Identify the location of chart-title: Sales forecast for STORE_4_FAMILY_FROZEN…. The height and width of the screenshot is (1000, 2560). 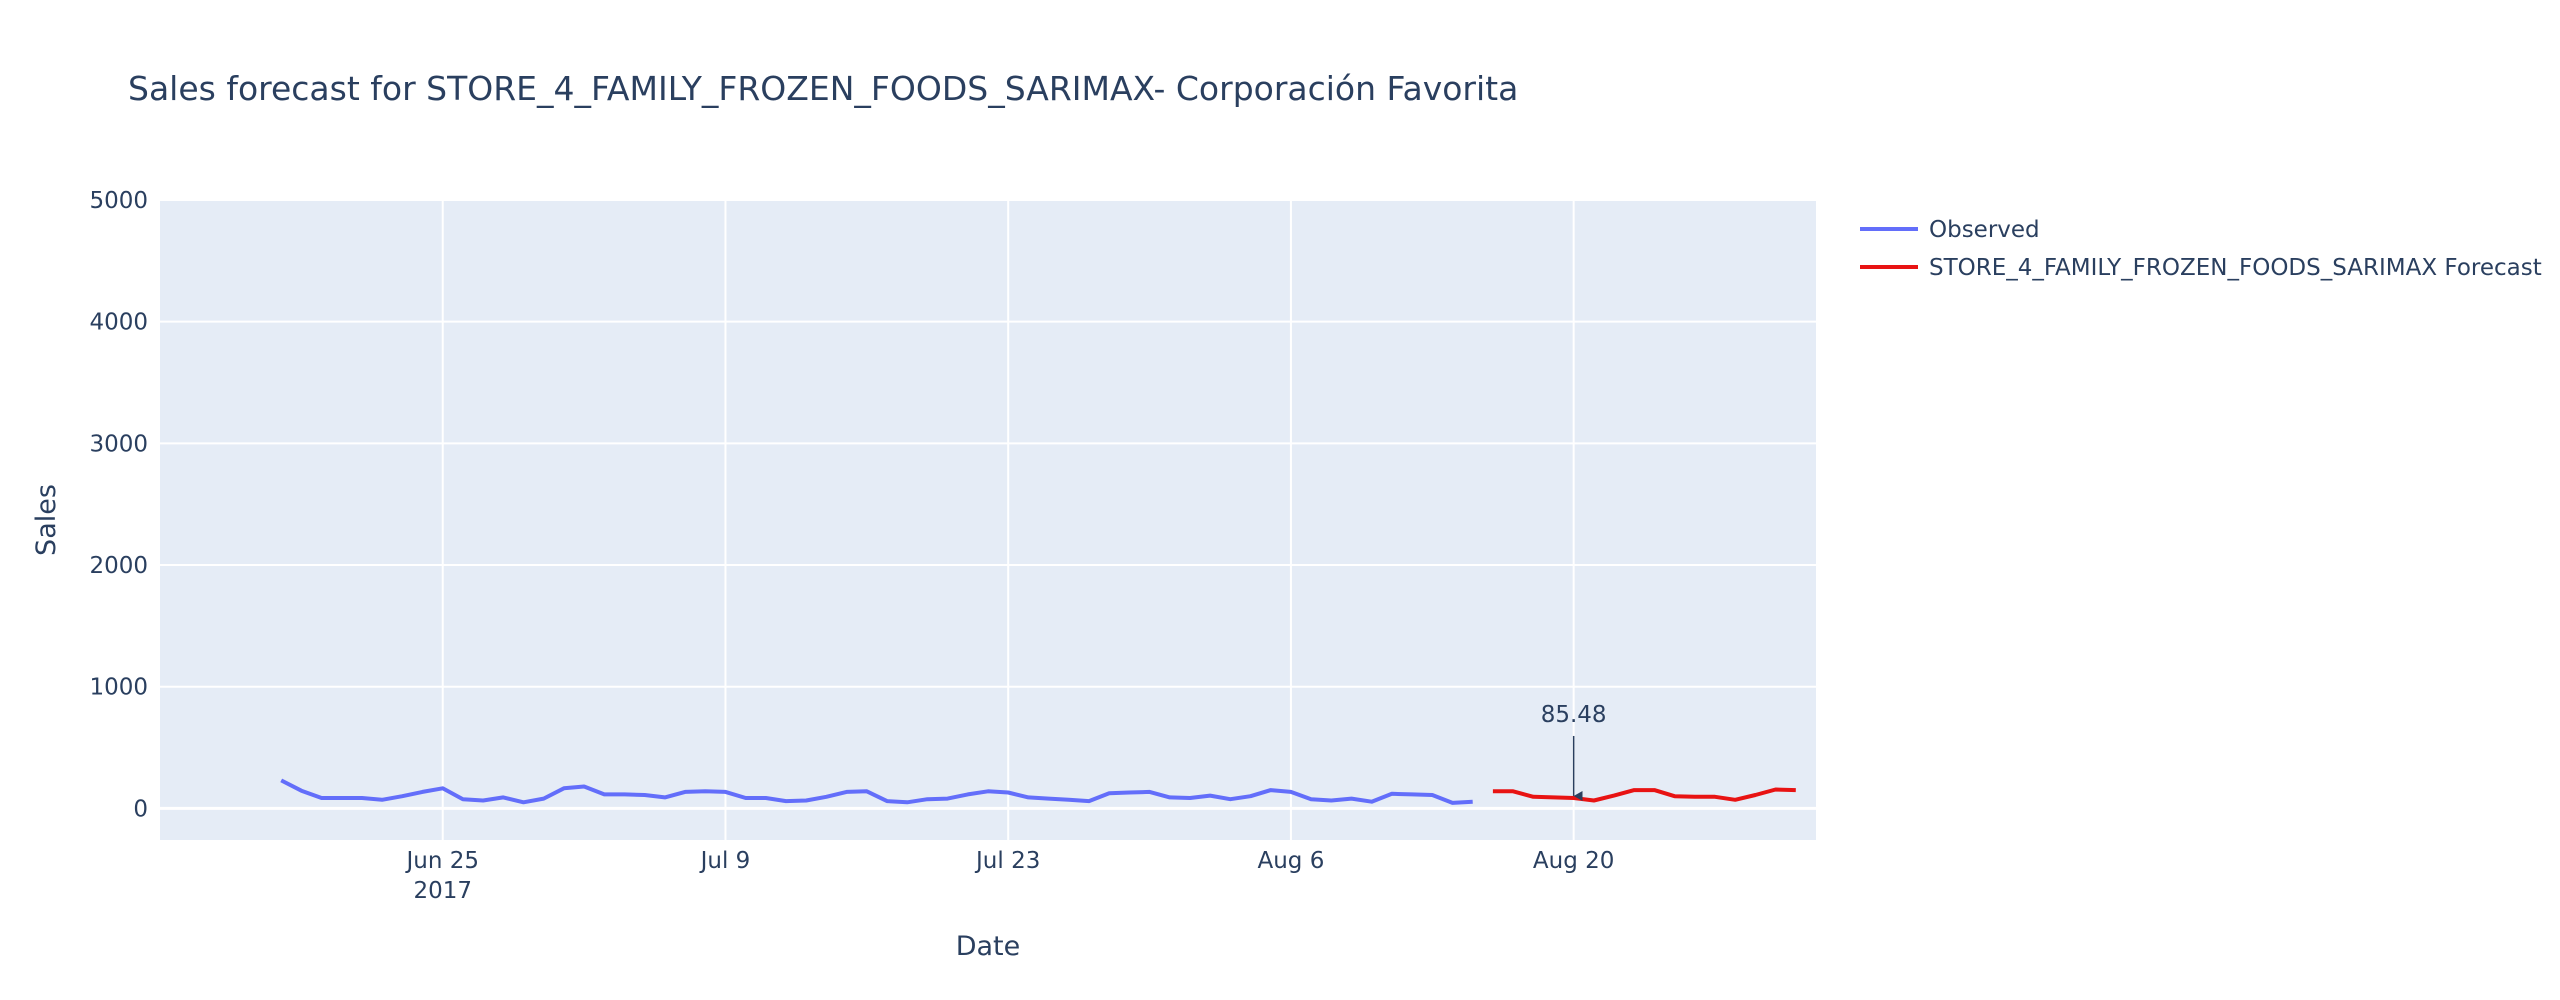
(823, 88).